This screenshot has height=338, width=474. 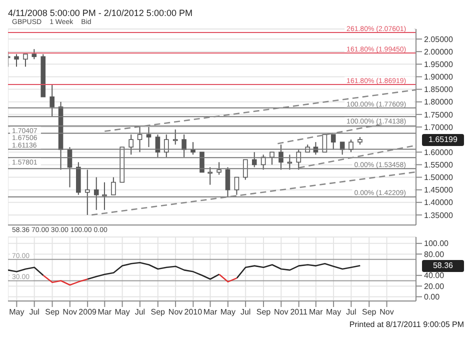 What do you see at coordinates (101, 13) in the screenshot?
I see `chart-title: 4/11/2008 5:00:00 PM - 2/10/2012 5:00:00 PM` at bounding box center [101, 13].